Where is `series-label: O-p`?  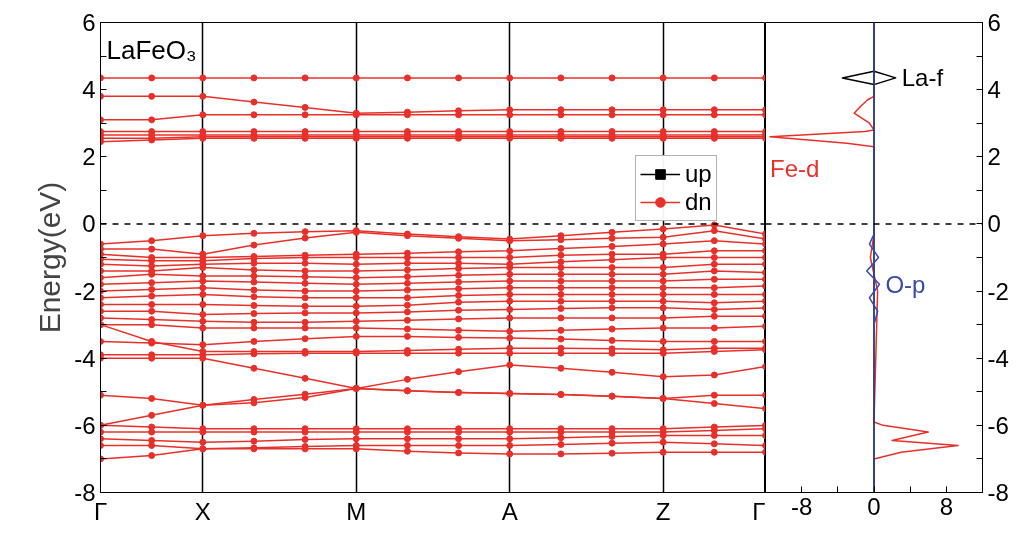
series-label: O-p is located at coordinates (905, 284).